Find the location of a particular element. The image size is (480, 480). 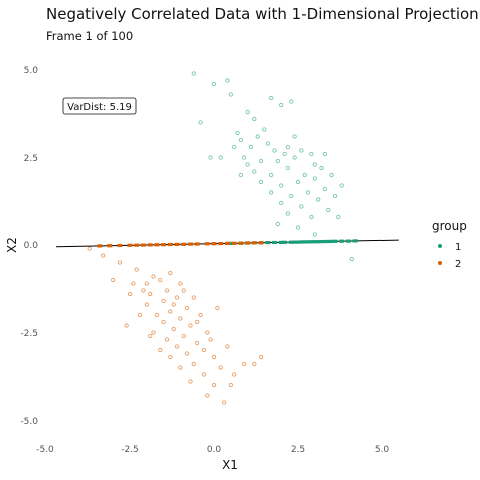

legend-label-1: 1 is located at coordinates (458, 247).